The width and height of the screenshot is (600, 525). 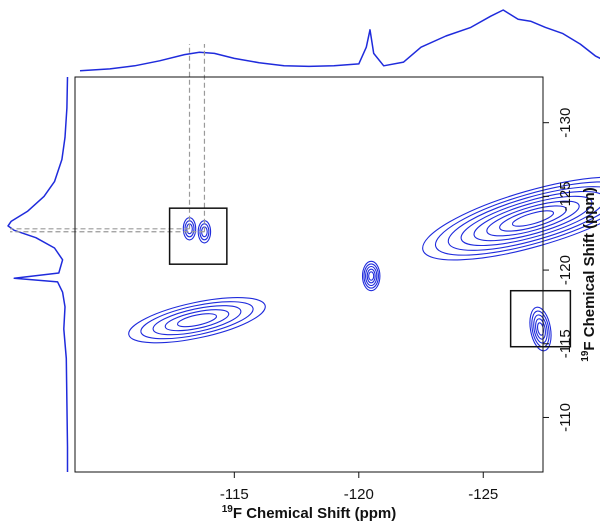 What do you see at coordinates (589, 262) in the screenshot?
I see `y-axis-title-text: Chemical Shift (ppm)` at bounding box center [589, 262].